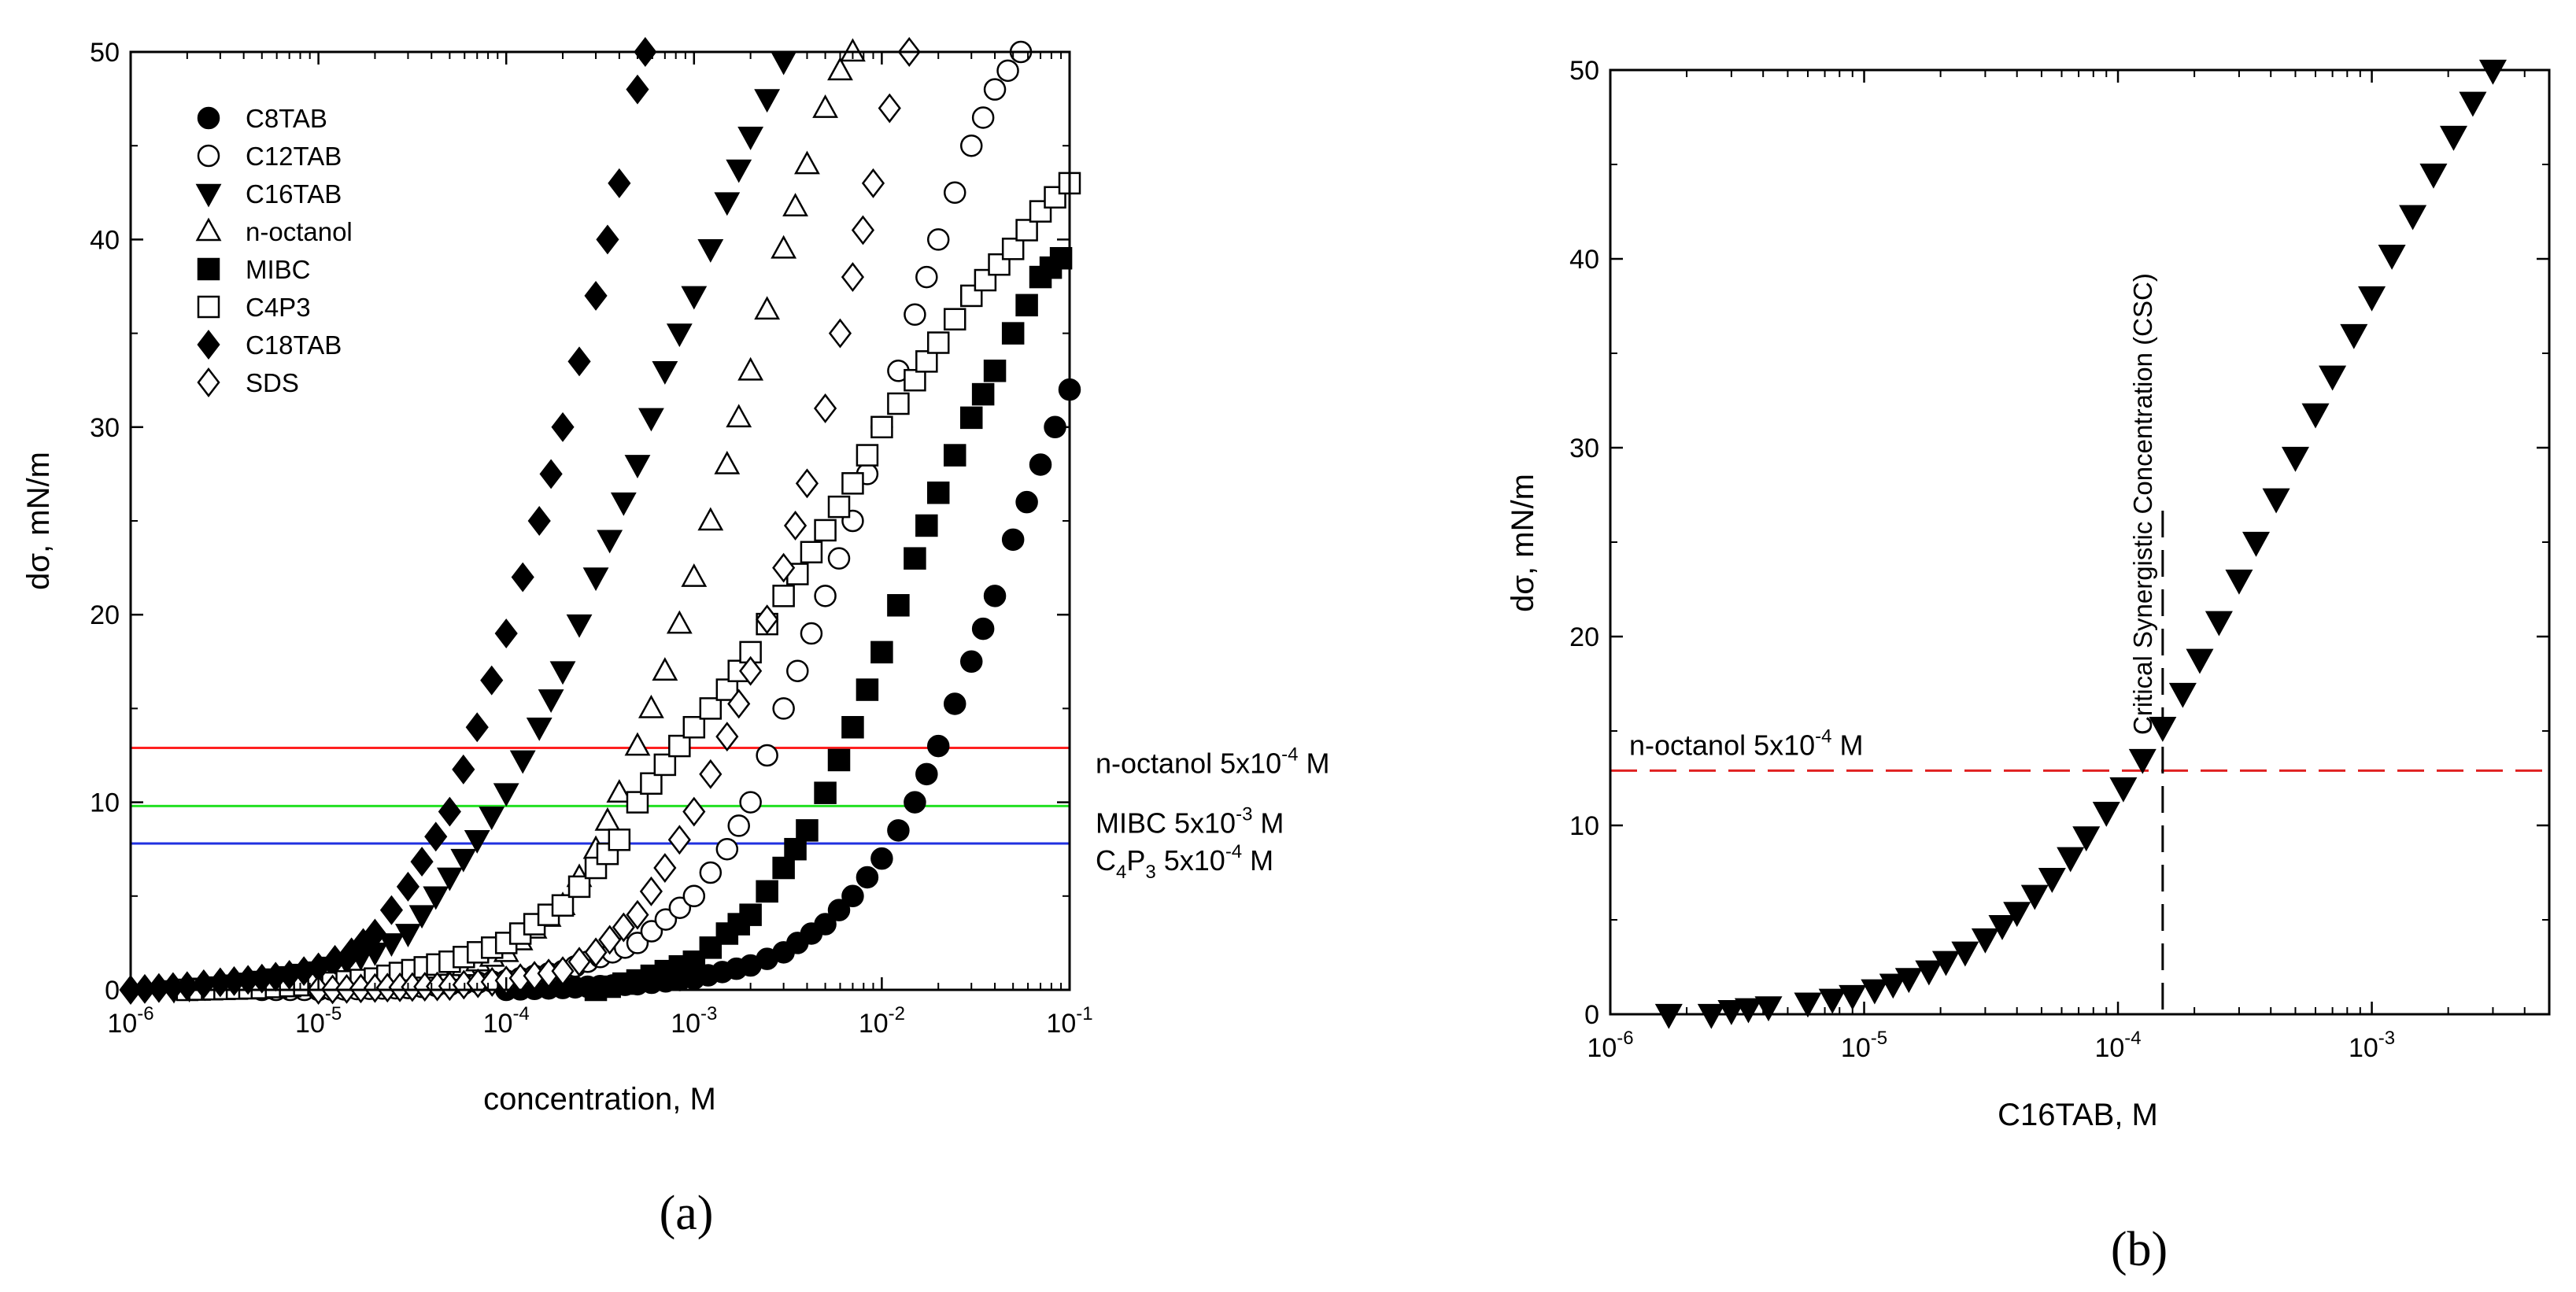 The width and height of the screenshot is (2576, 1292). What do you see at coordinates (209, 382) in the screenshot?
I see `panel-a-legend-marker-sds` at bounding box center [209, 382].